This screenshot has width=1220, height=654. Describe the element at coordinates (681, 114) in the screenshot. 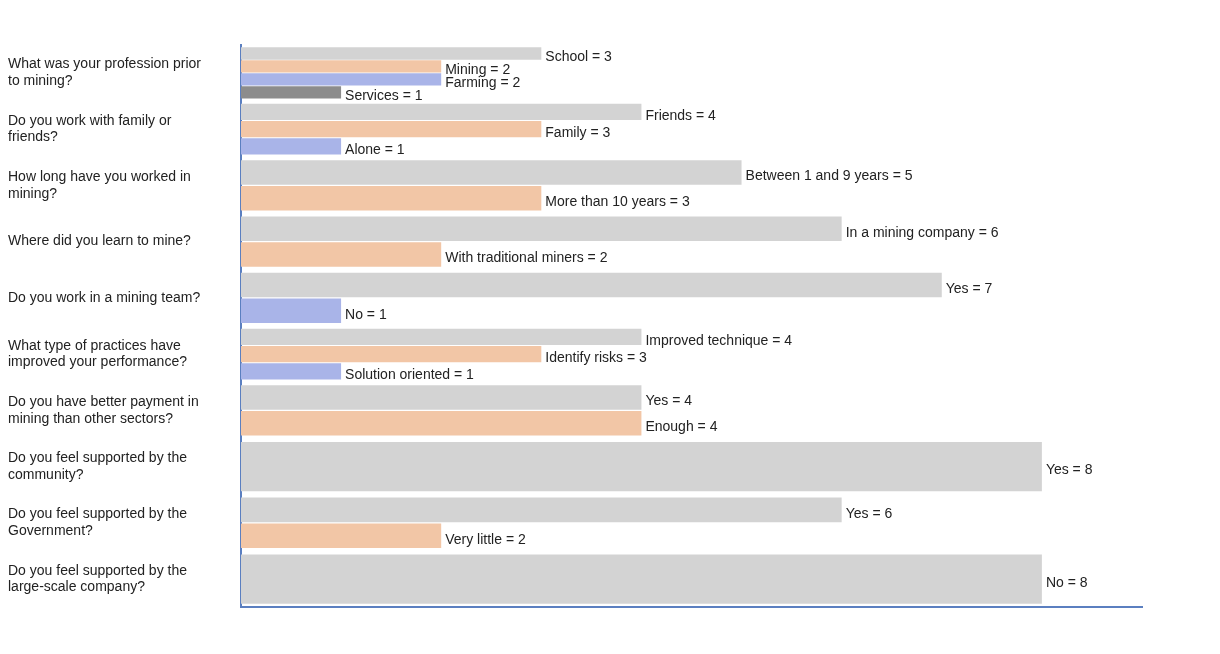

I see `data-label: Friends = 4` at that location.